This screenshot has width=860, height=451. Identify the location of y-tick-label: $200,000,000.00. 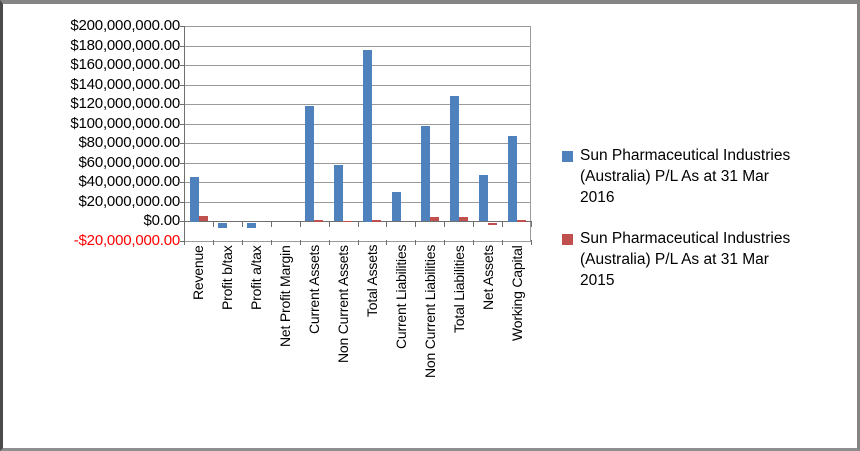
(125, 25).